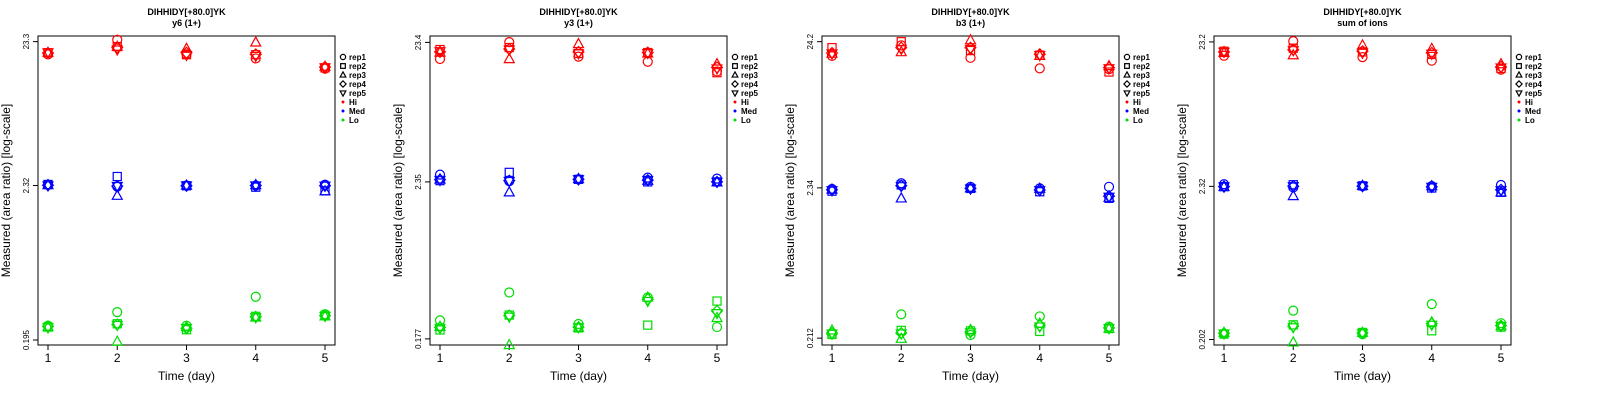  What do you see at coordinates (398, 190) in the screenshot?
I see `y-axis-label: Measured (area ratio) [log-scale]` at bounding box center [398, 190].